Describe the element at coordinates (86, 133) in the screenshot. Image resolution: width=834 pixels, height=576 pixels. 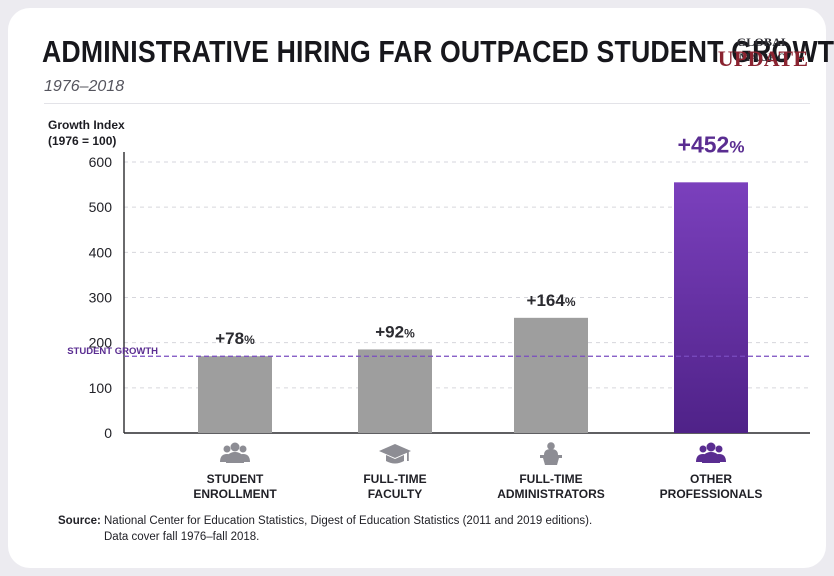
I see `y-axis-label: Growth Index (1976 = 100)` at that location.